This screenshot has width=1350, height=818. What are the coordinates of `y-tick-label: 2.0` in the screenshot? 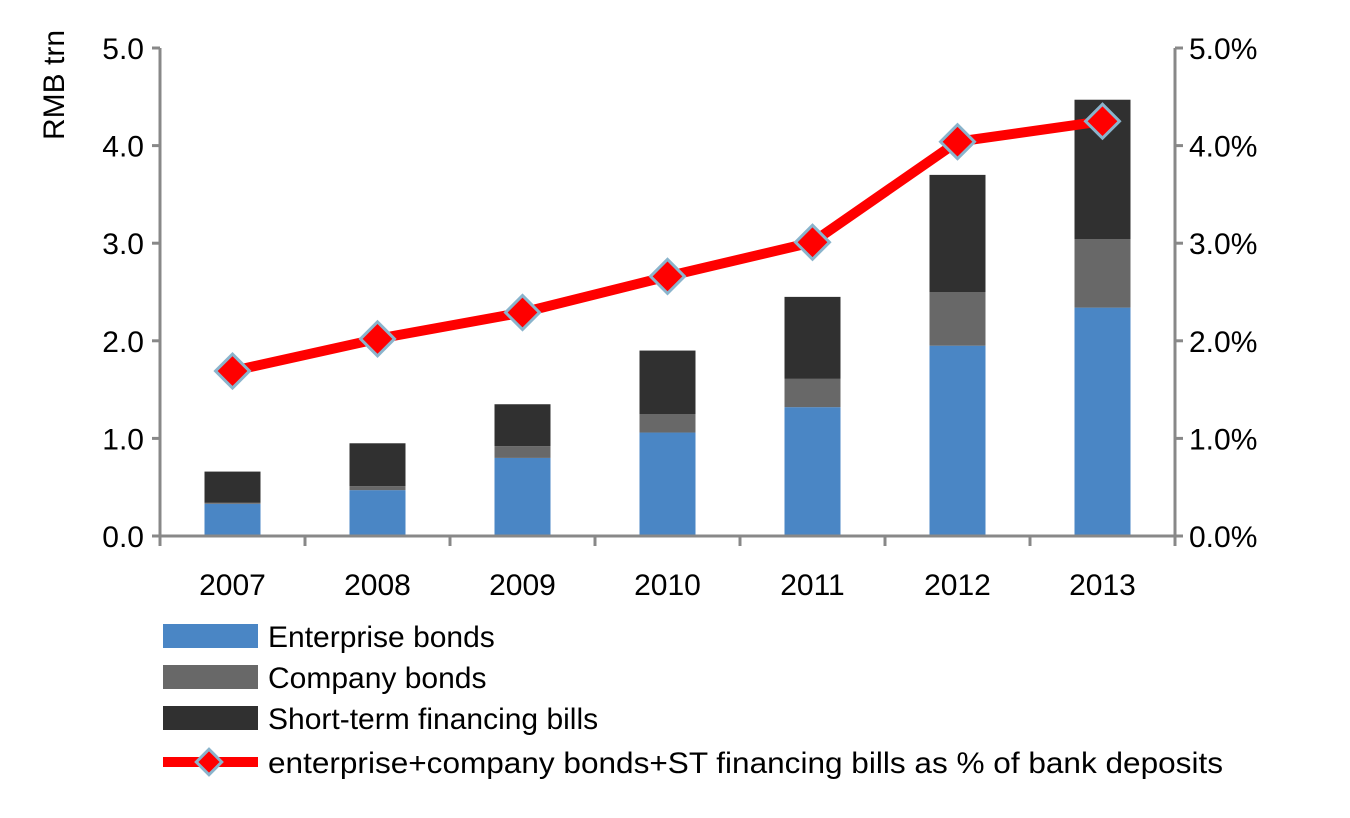 It's located at (123, 342).